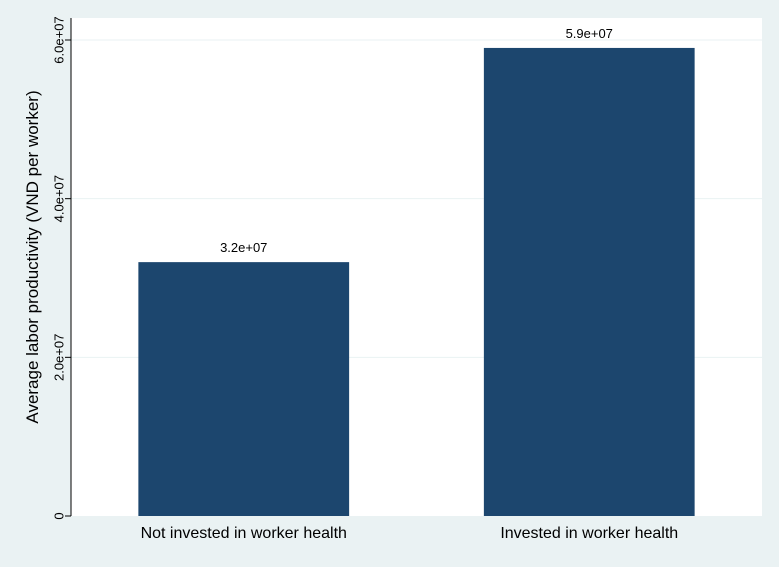 The width and height of the screenshot is (779, 567). What do you see at coordinates (59, 198) in the screenshot?
I see `y-tick-label: 4.0e+07` at bounding box center [59, 198].